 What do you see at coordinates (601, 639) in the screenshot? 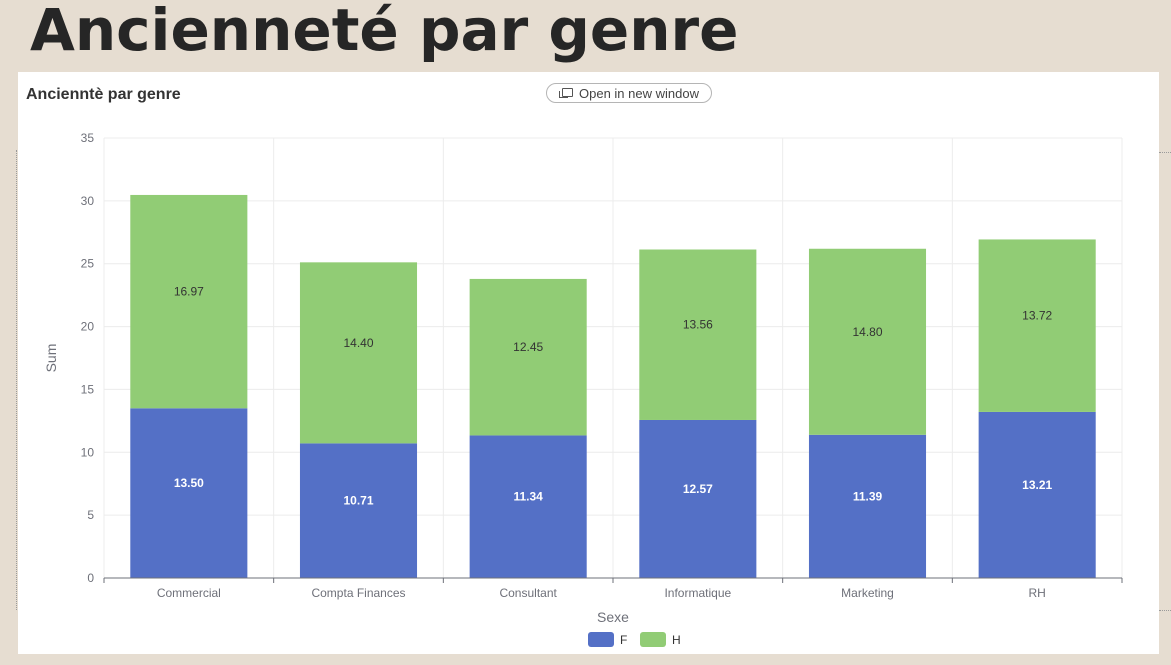
I see `legend-swatch-f` at bounding box center [601, 639].